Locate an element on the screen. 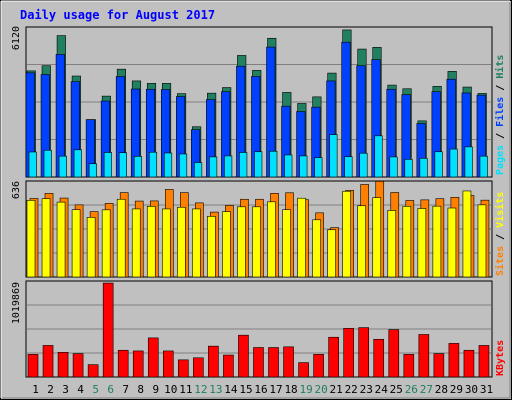 The image size is (512, 405). day-label: 1 is located at coordinates (35, 389).